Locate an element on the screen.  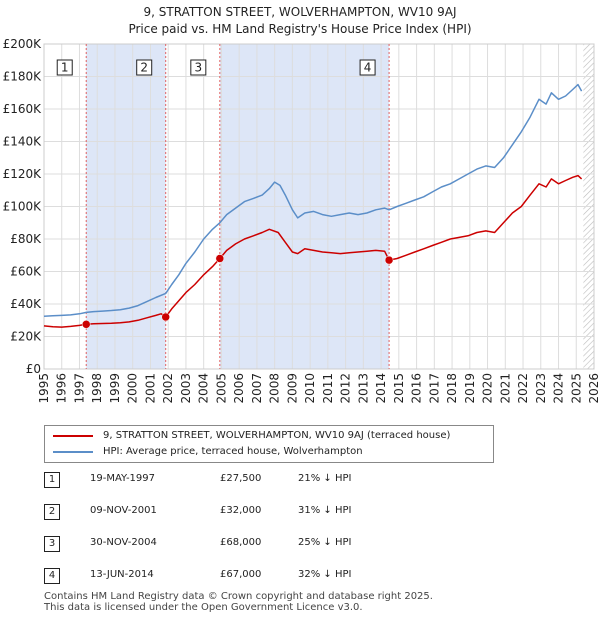
y-tick-label: £60K is located at coordinates (26, 272).